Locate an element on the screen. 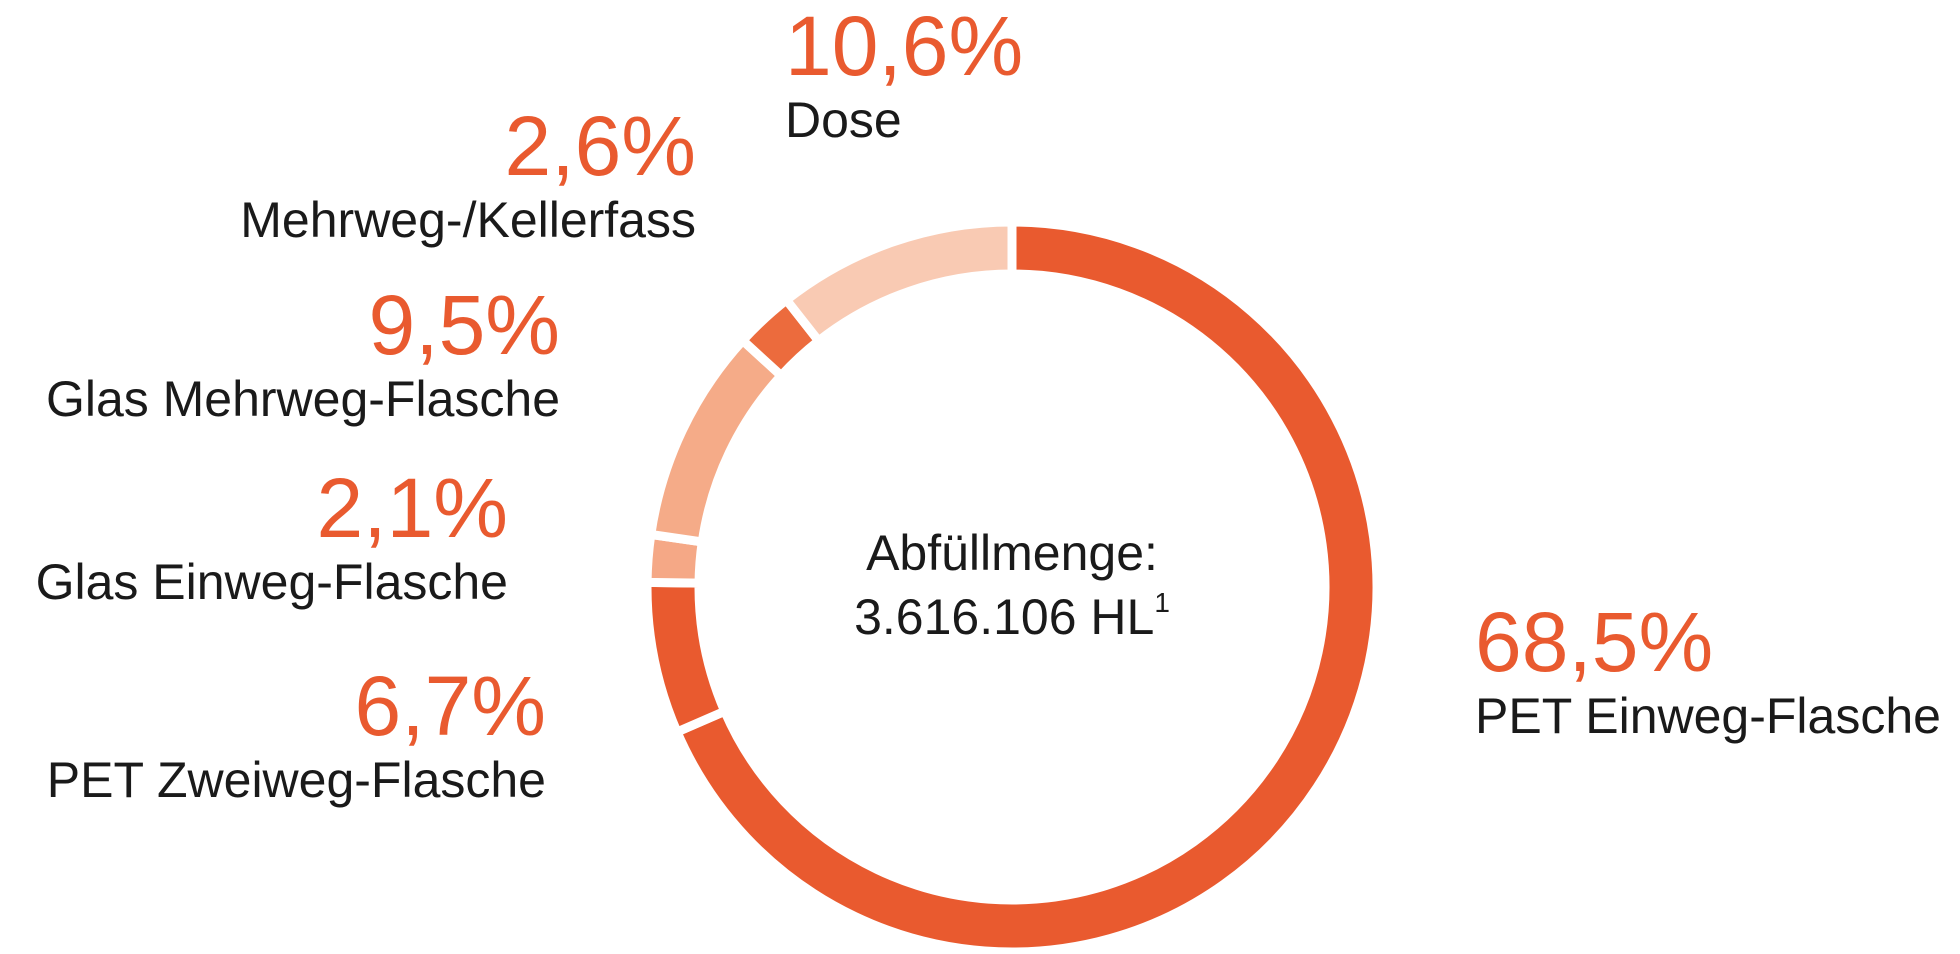 Image resolution: width=1960 pixels, height=954 pixels. value-label: 9,5% is located at coordinates (464, 325).